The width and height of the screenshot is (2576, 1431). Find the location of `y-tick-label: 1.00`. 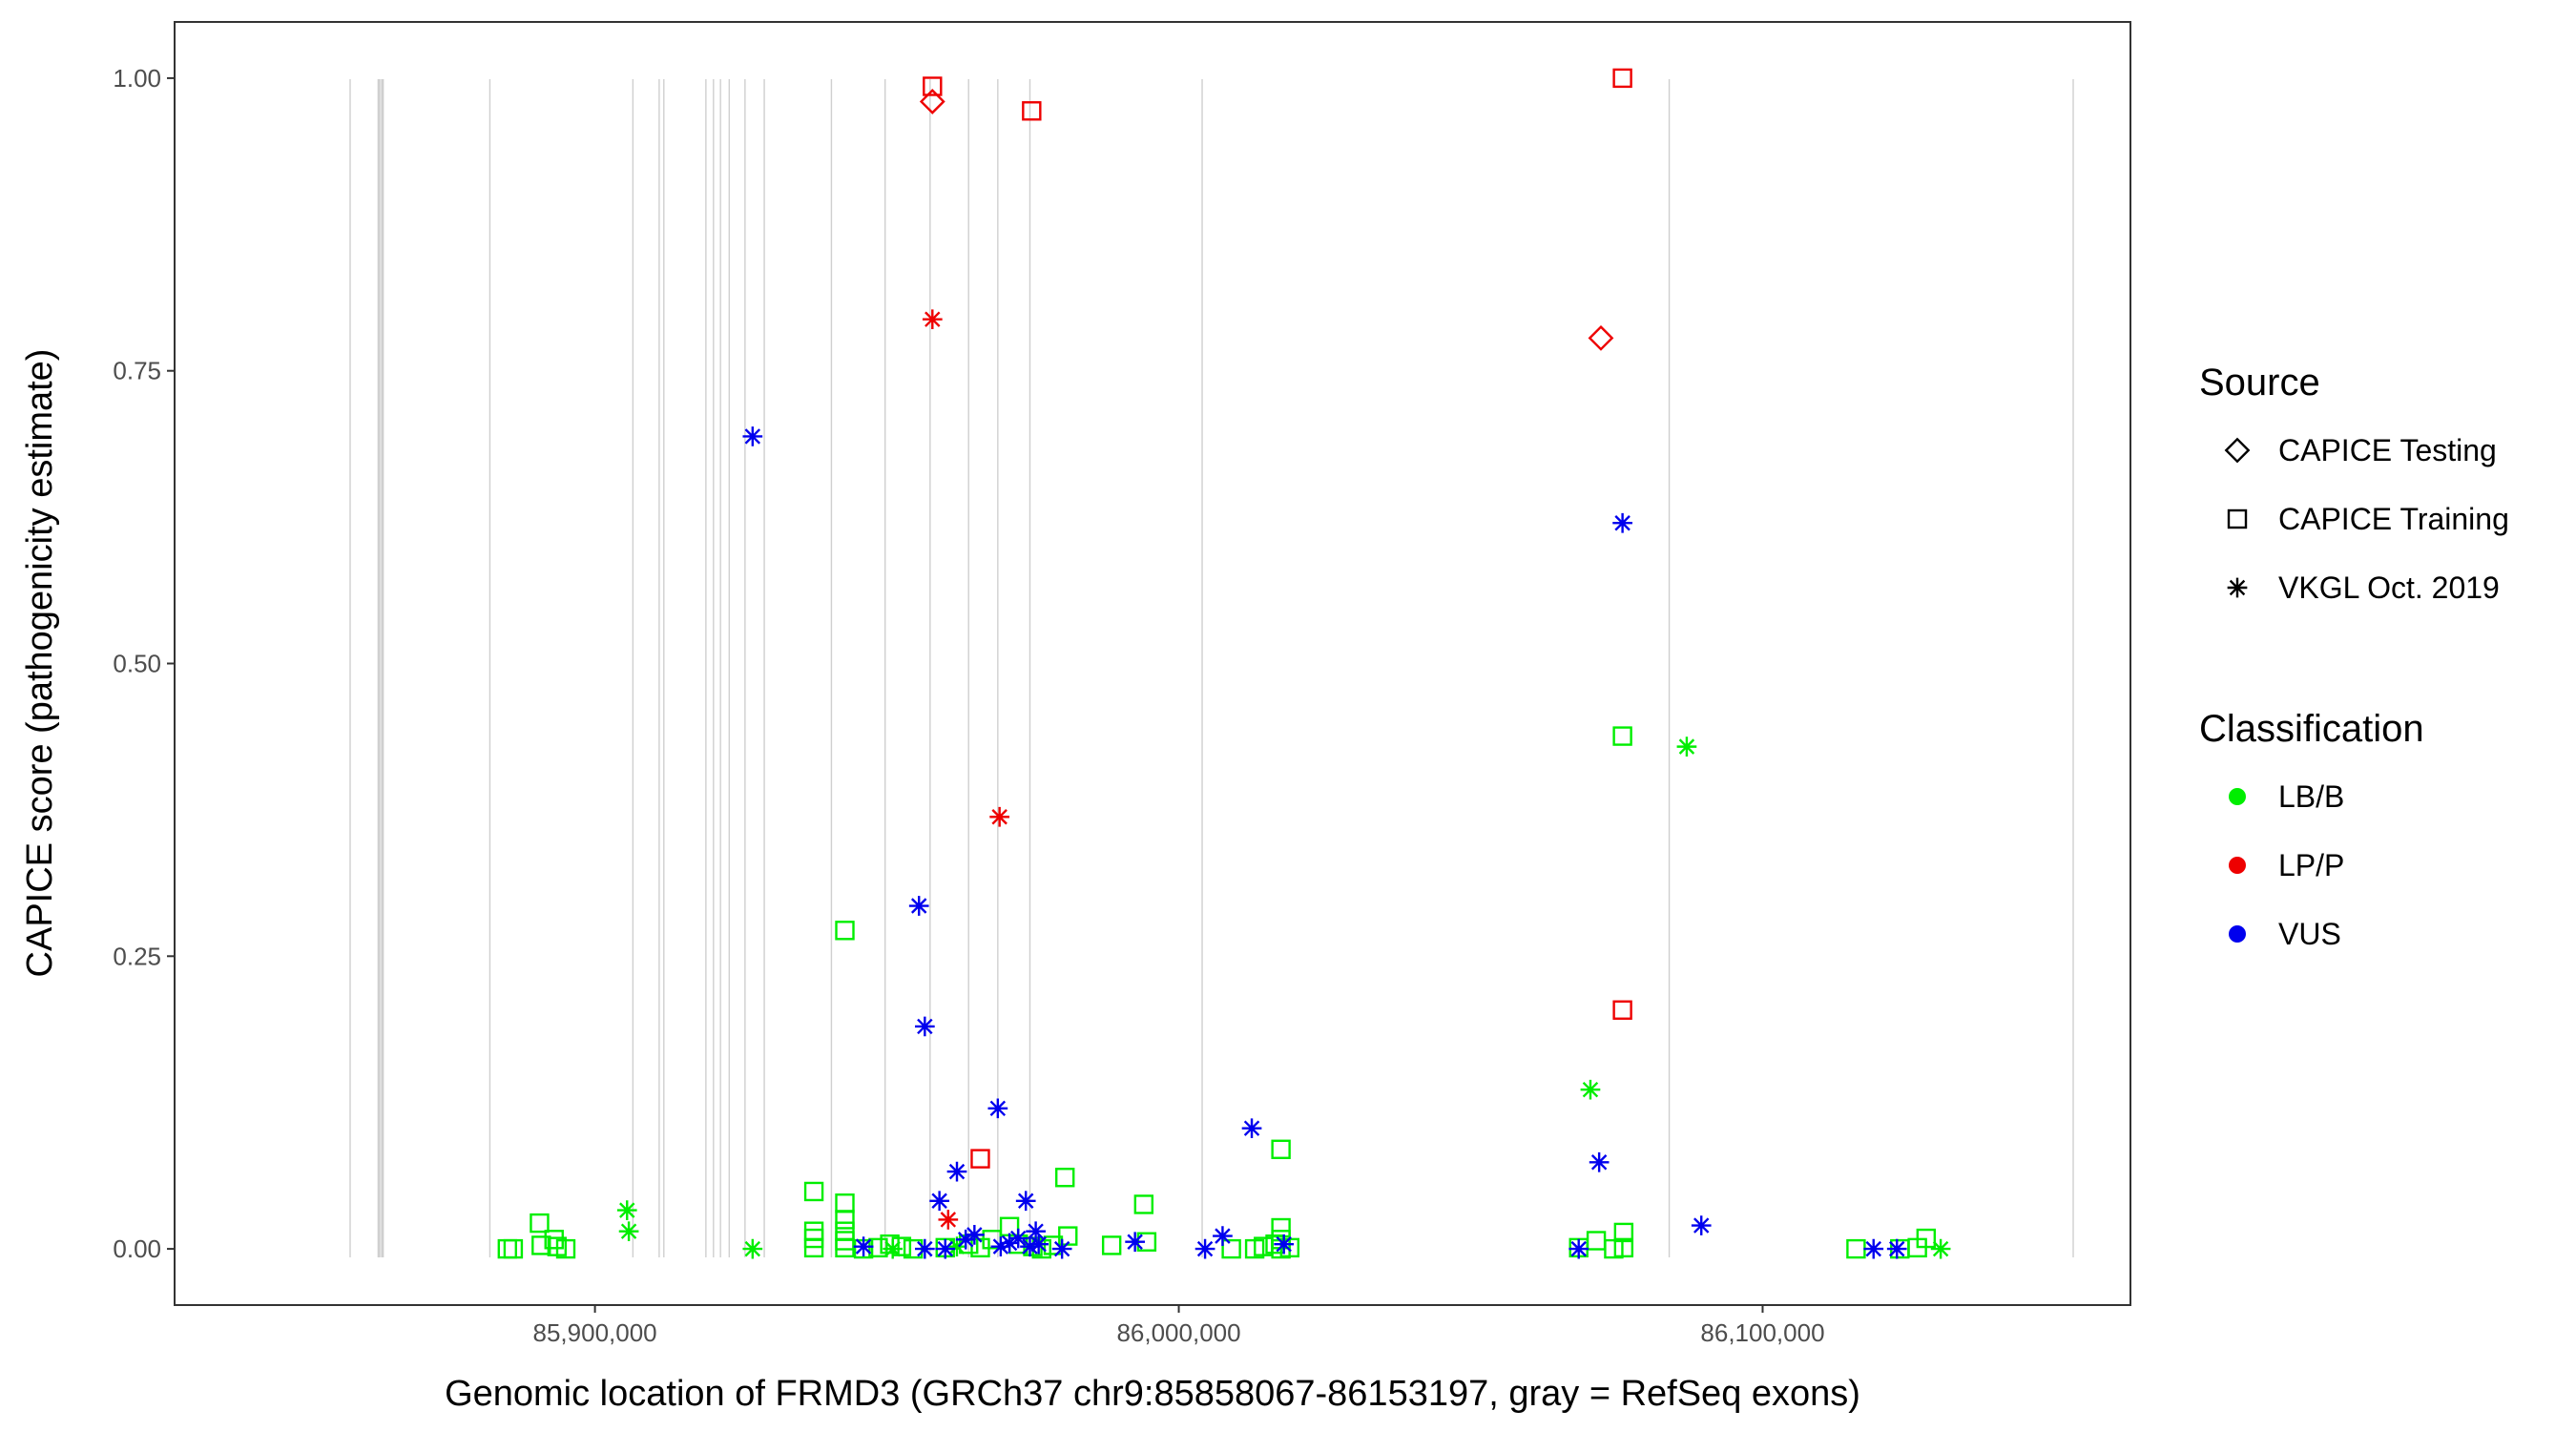

y-tick-label: 1.00 is located at coordinates (137, 78).